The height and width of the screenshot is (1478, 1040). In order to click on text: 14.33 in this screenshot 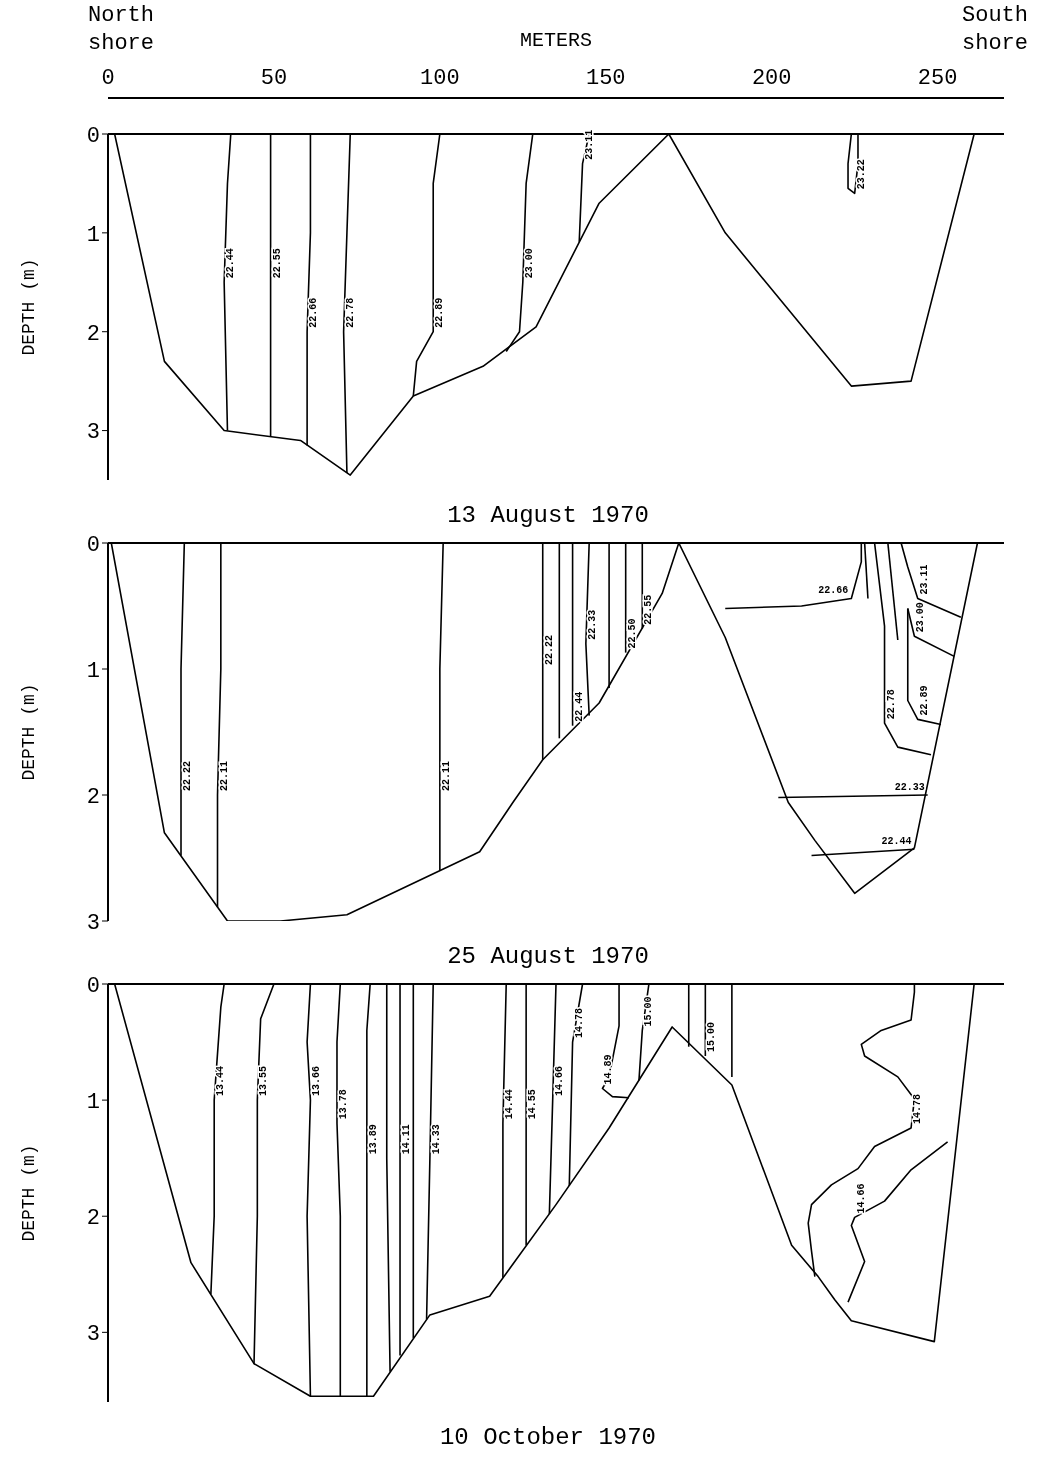, I will do `click(436, 1139)`.